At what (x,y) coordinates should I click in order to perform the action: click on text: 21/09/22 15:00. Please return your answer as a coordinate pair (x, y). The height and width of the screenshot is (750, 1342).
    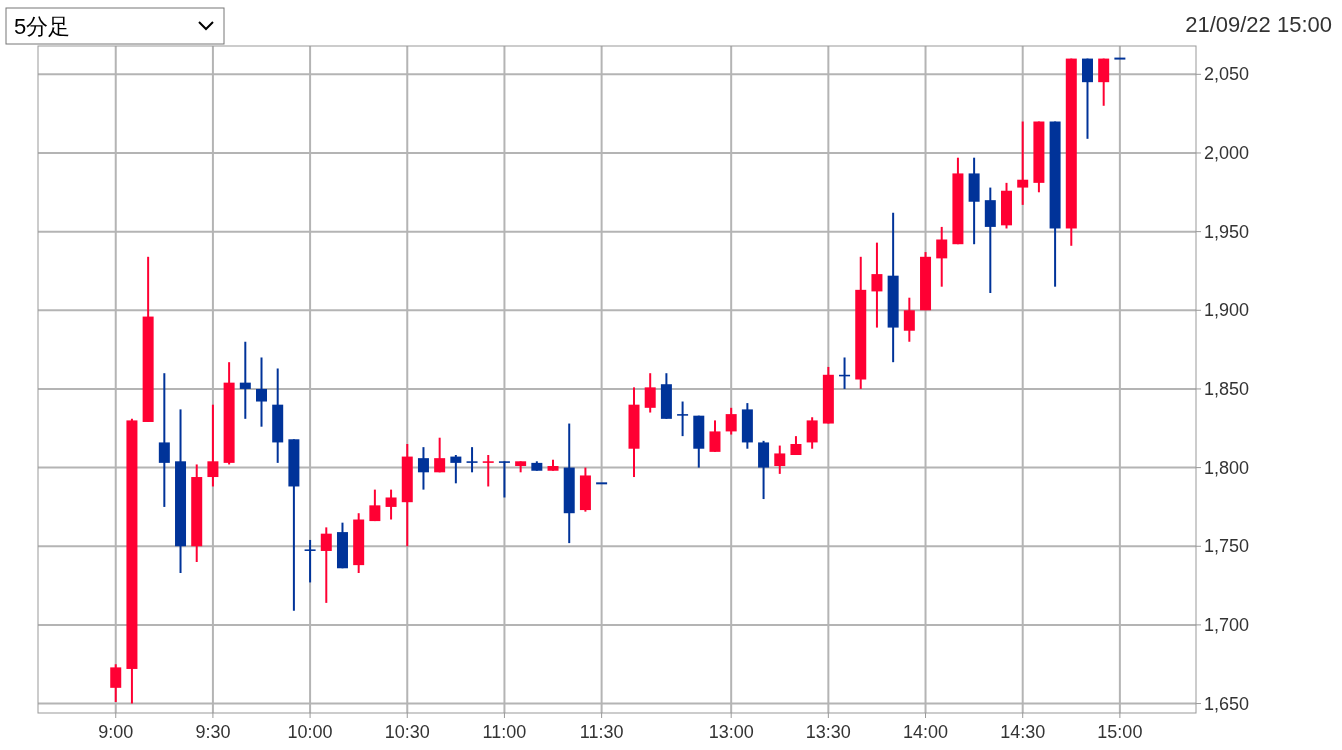
    Looking at the image, I should click on (1258, 24).